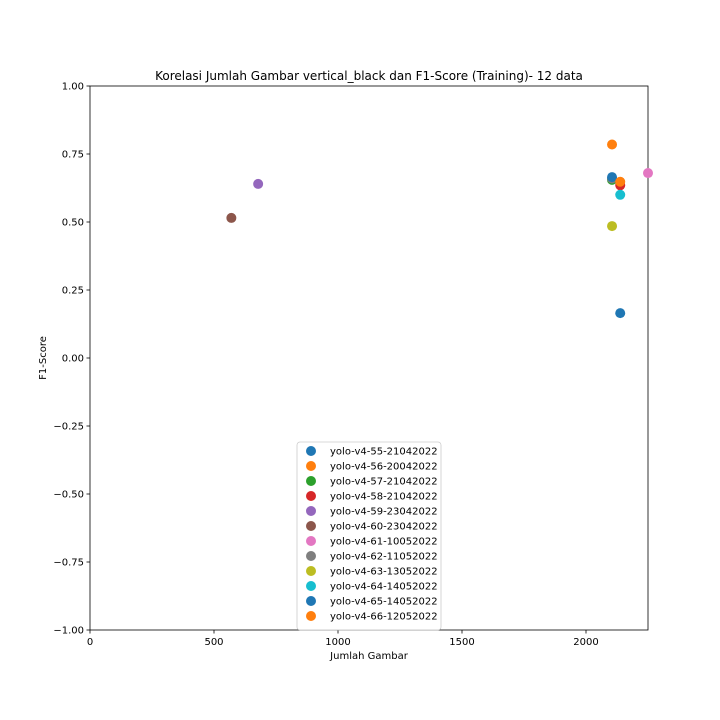  Describe the element at coordinates (384, 512) in the screenshot. I see `legend-label: yolo-v4-59-23042022` at that location.